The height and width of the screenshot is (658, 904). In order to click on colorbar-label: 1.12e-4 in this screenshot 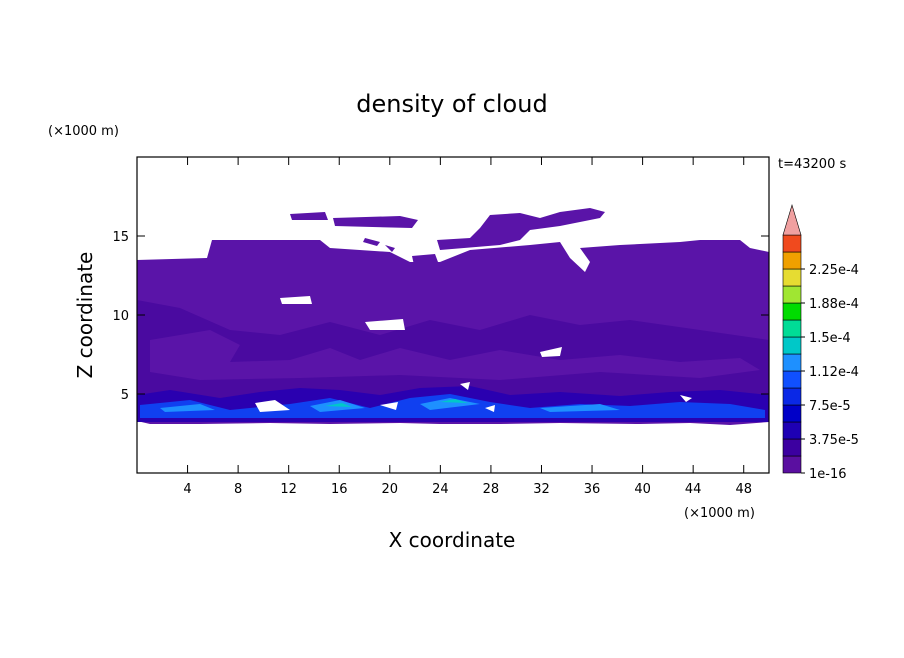, I will do `click(834, 372)`.